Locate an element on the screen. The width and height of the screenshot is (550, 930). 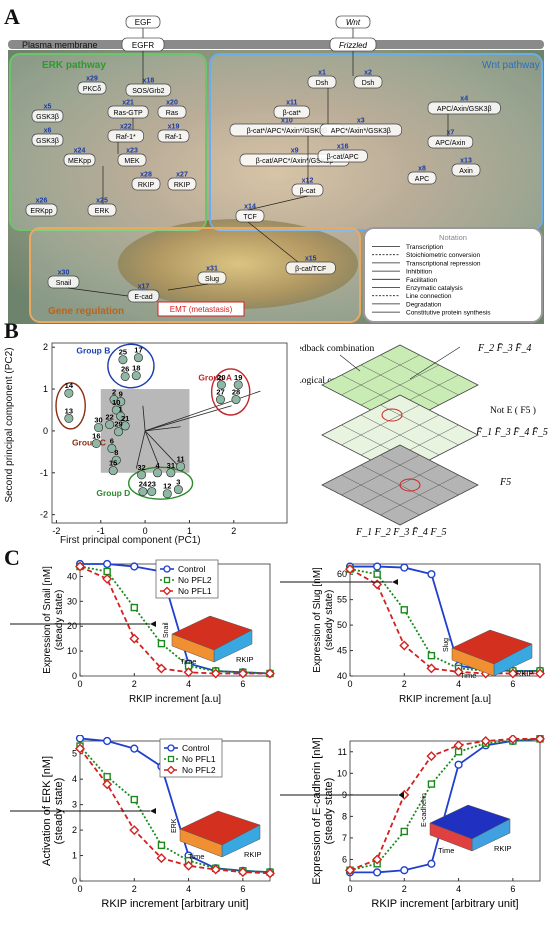
pathway-node-label: β-cat* is located at coordinates (292, 113).